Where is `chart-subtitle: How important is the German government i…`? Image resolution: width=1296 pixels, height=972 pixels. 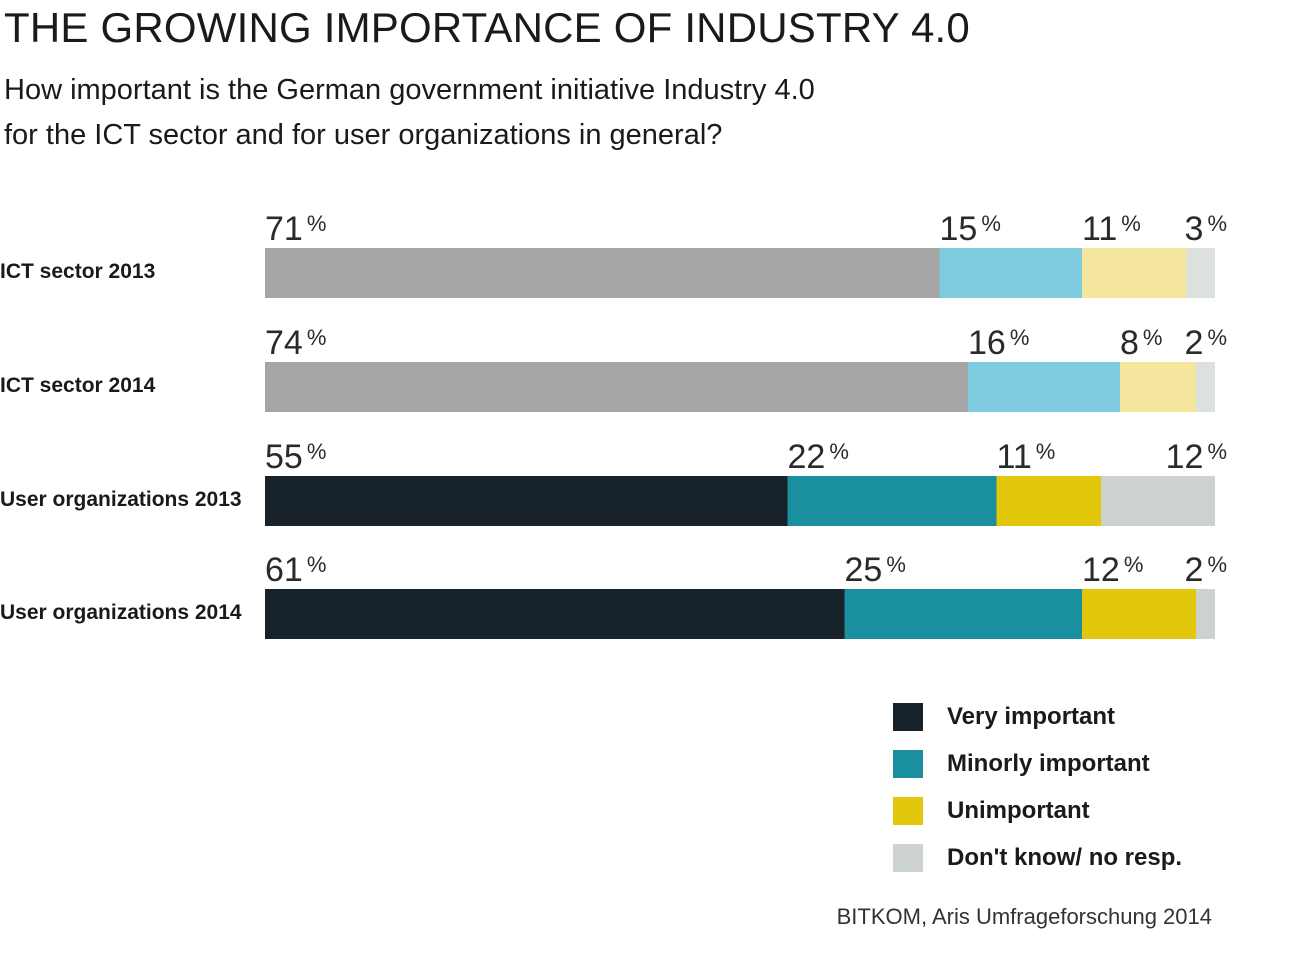 chart-subtitle: How important is the German government i… is located at coordinates (484, 113).